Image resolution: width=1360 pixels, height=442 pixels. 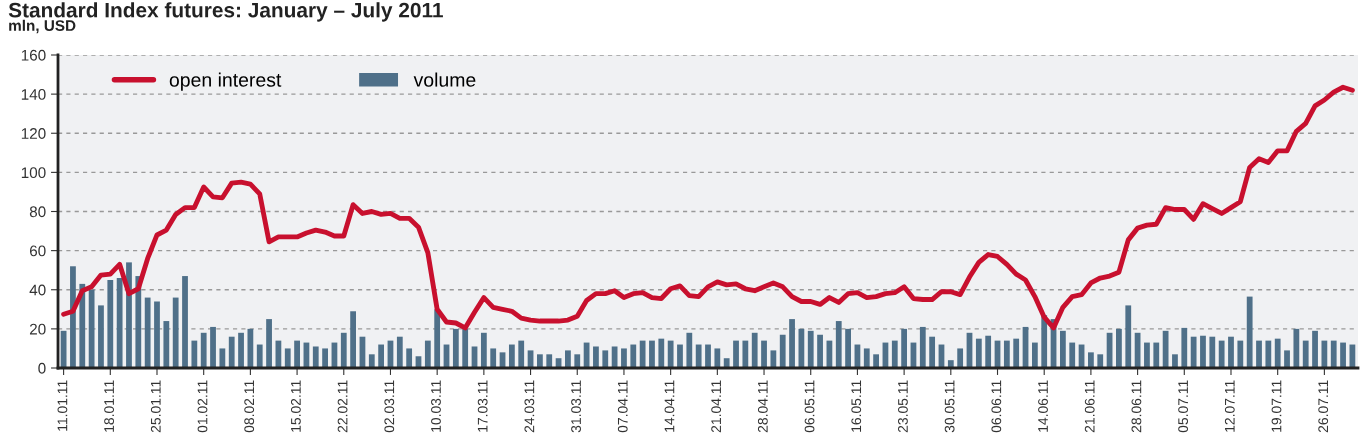 What do you see at coordinates (37, 251) in the screenshot?
I see `y-tick-label: 60` at bounding box center [37, 251].